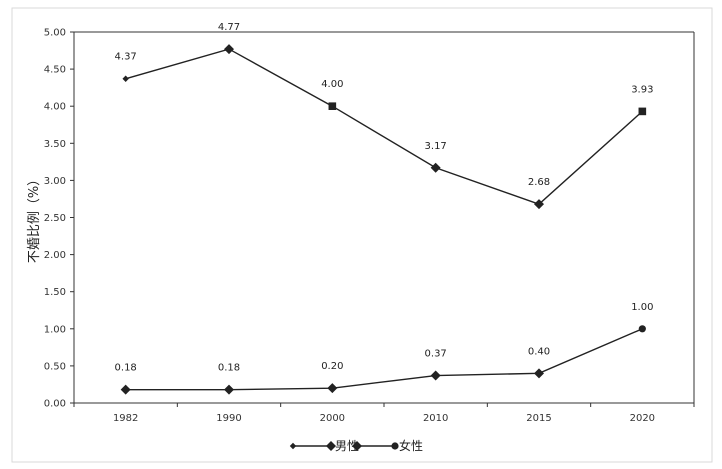 This screenshot has width=722, height=469. Describe the element at coordinates (229, 27) in the screenshot. I see `data-label: 4.77` at that location.